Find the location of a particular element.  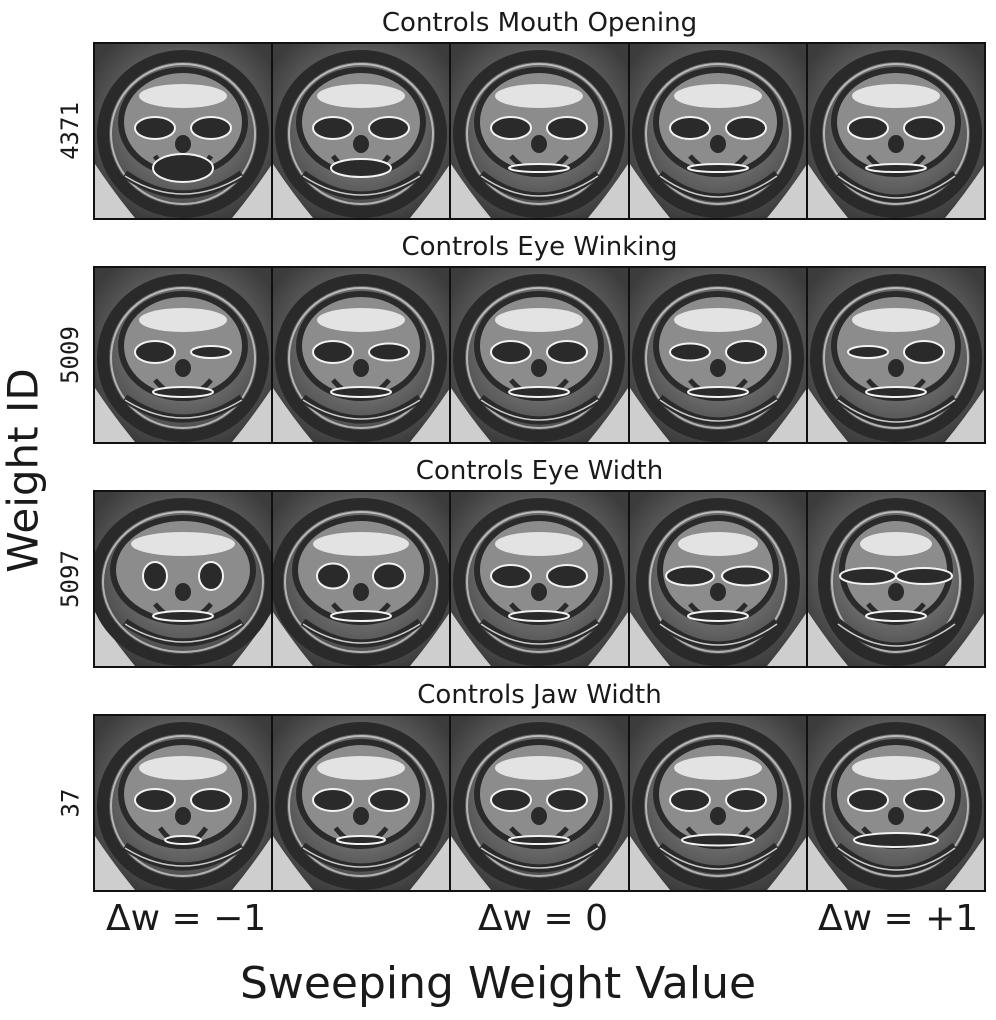

y-axis-title-text: Weight ID is located at coordinates (24, 470).